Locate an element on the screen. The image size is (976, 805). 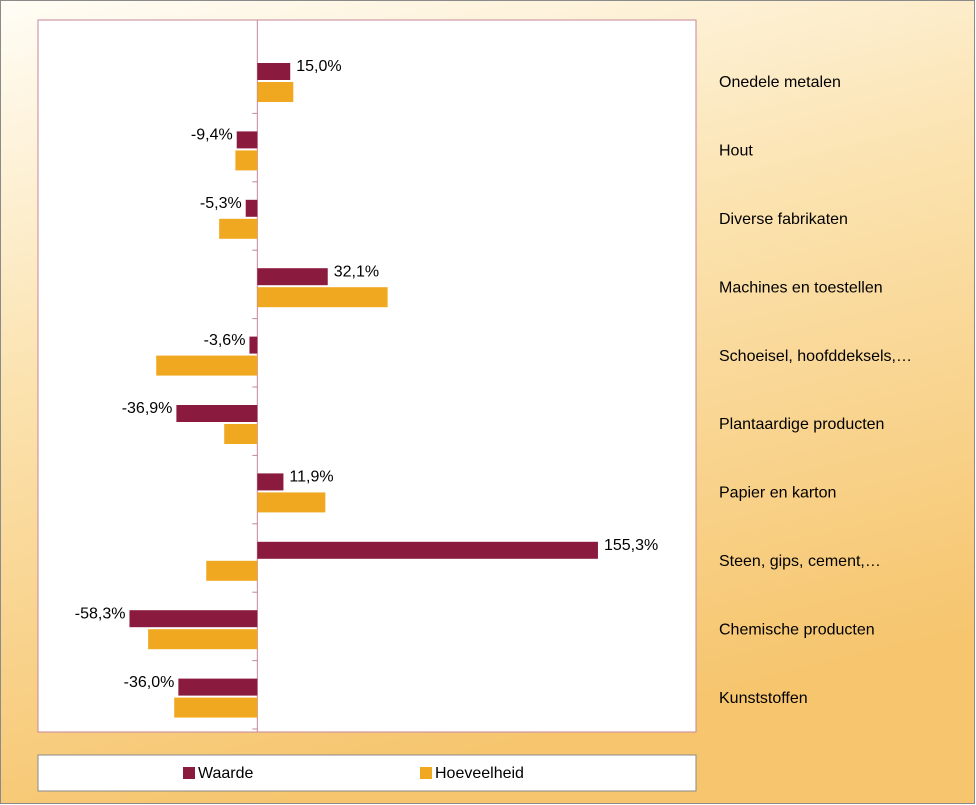
category-label: Onedele metalen is located at coordinates (780, 82).